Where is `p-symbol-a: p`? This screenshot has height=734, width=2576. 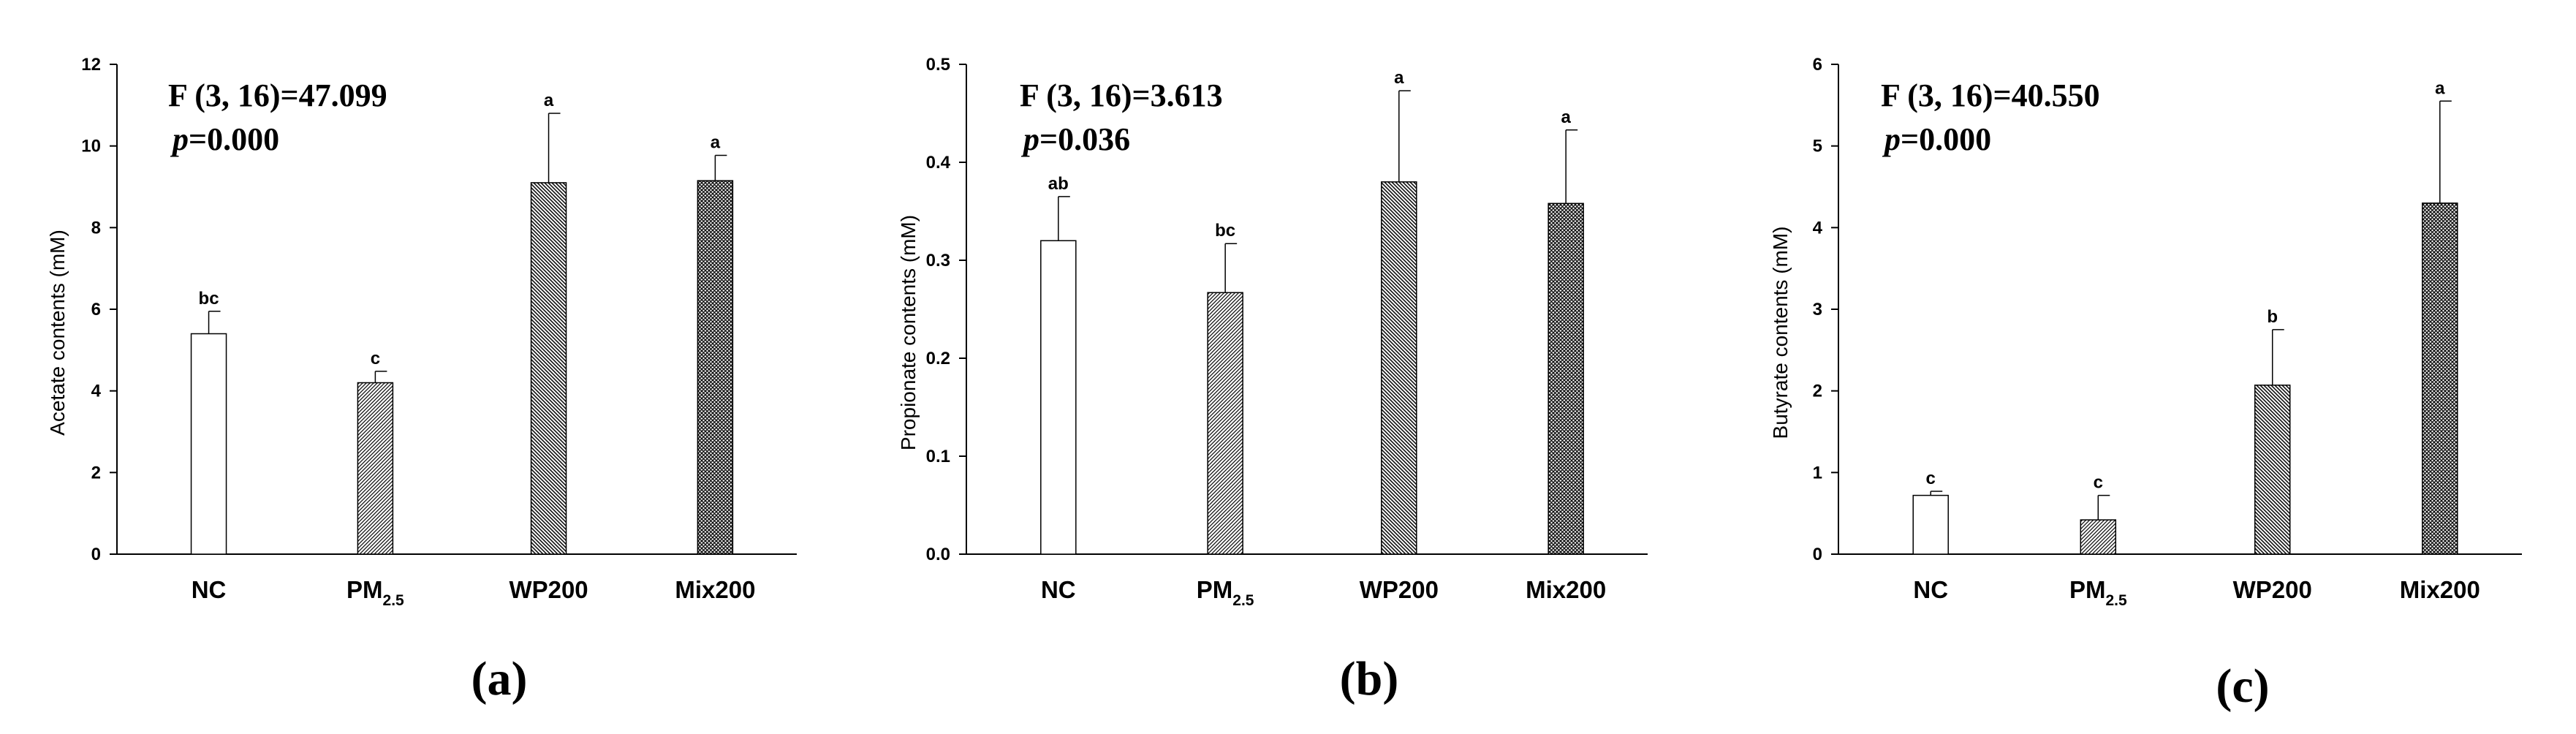 p-symbol-a: p is located at coordinates (179, 139).